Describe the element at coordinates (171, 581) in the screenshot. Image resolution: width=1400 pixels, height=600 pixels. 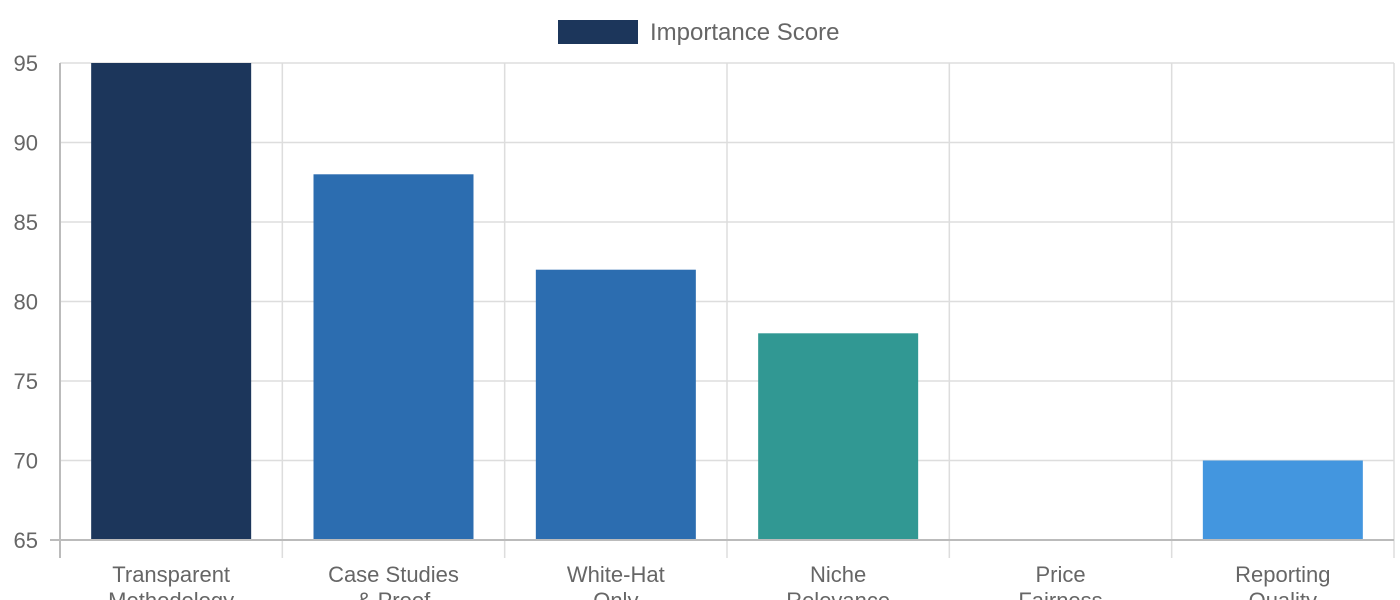
I see `x-tick-label: TransparentMethodology` at that location.